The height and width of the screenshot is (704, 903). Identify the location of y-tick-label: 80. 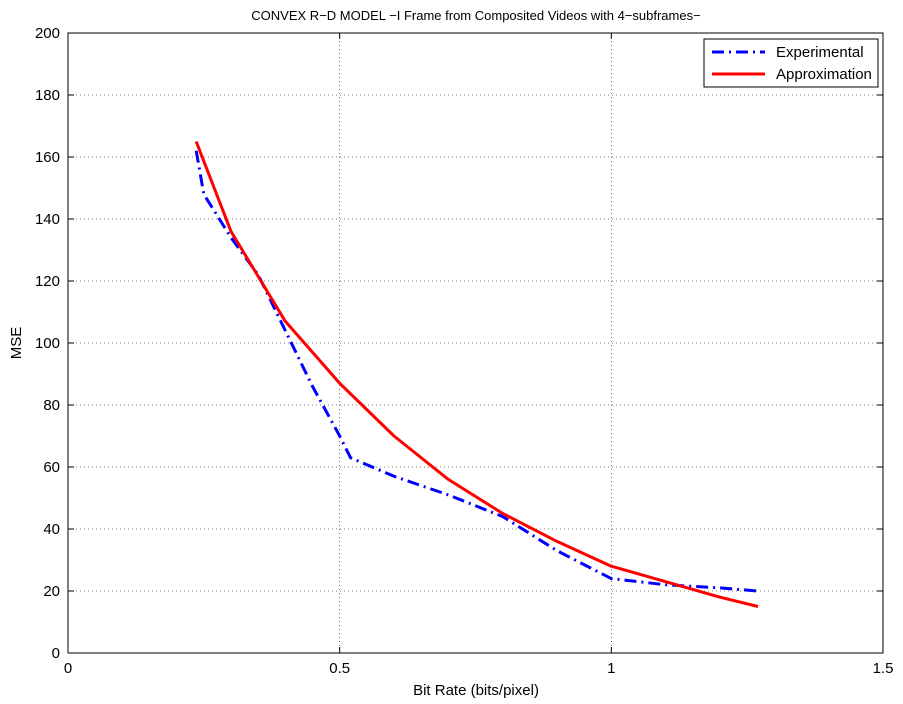
(51, 405).